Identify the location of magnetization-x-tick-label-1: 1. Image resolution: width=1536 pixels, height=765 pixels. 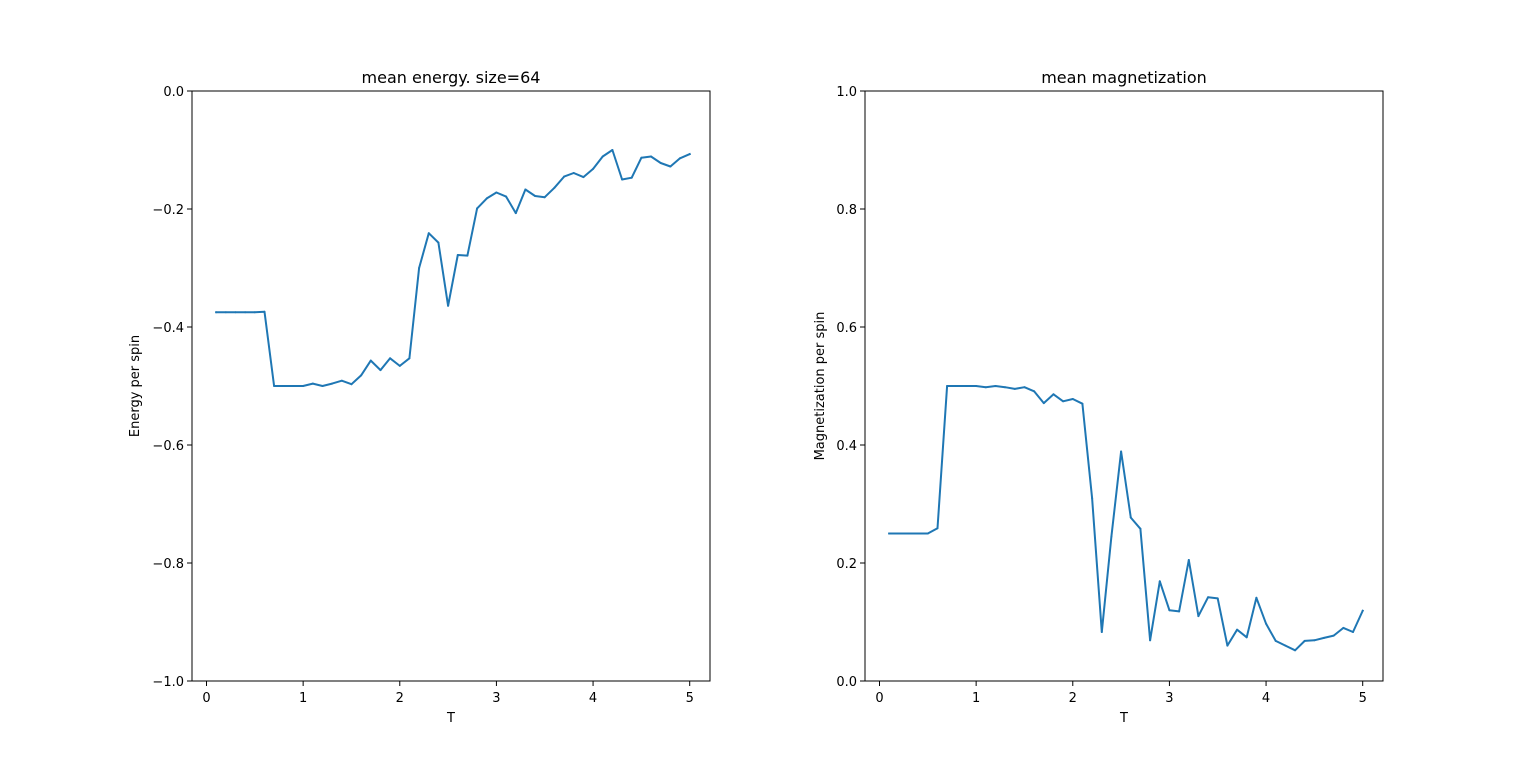
(976, 698).